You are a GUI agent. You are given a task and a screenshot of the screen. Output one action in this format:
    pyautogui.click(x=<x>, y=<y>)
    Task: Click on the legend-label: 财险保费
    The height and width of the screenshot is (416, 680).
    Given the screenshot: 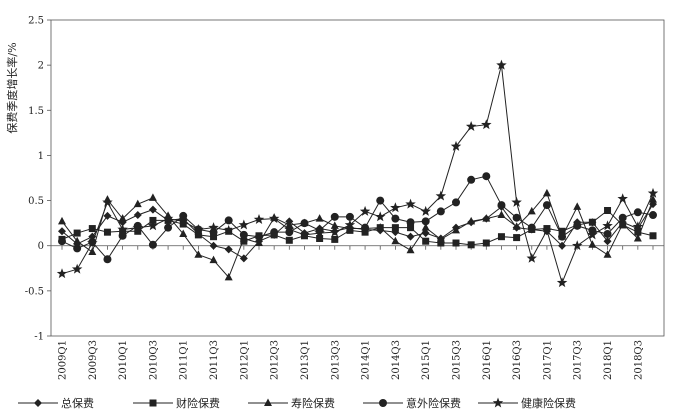 What is the action you would take?
    pyautogui.click(x=198, y=403)
    